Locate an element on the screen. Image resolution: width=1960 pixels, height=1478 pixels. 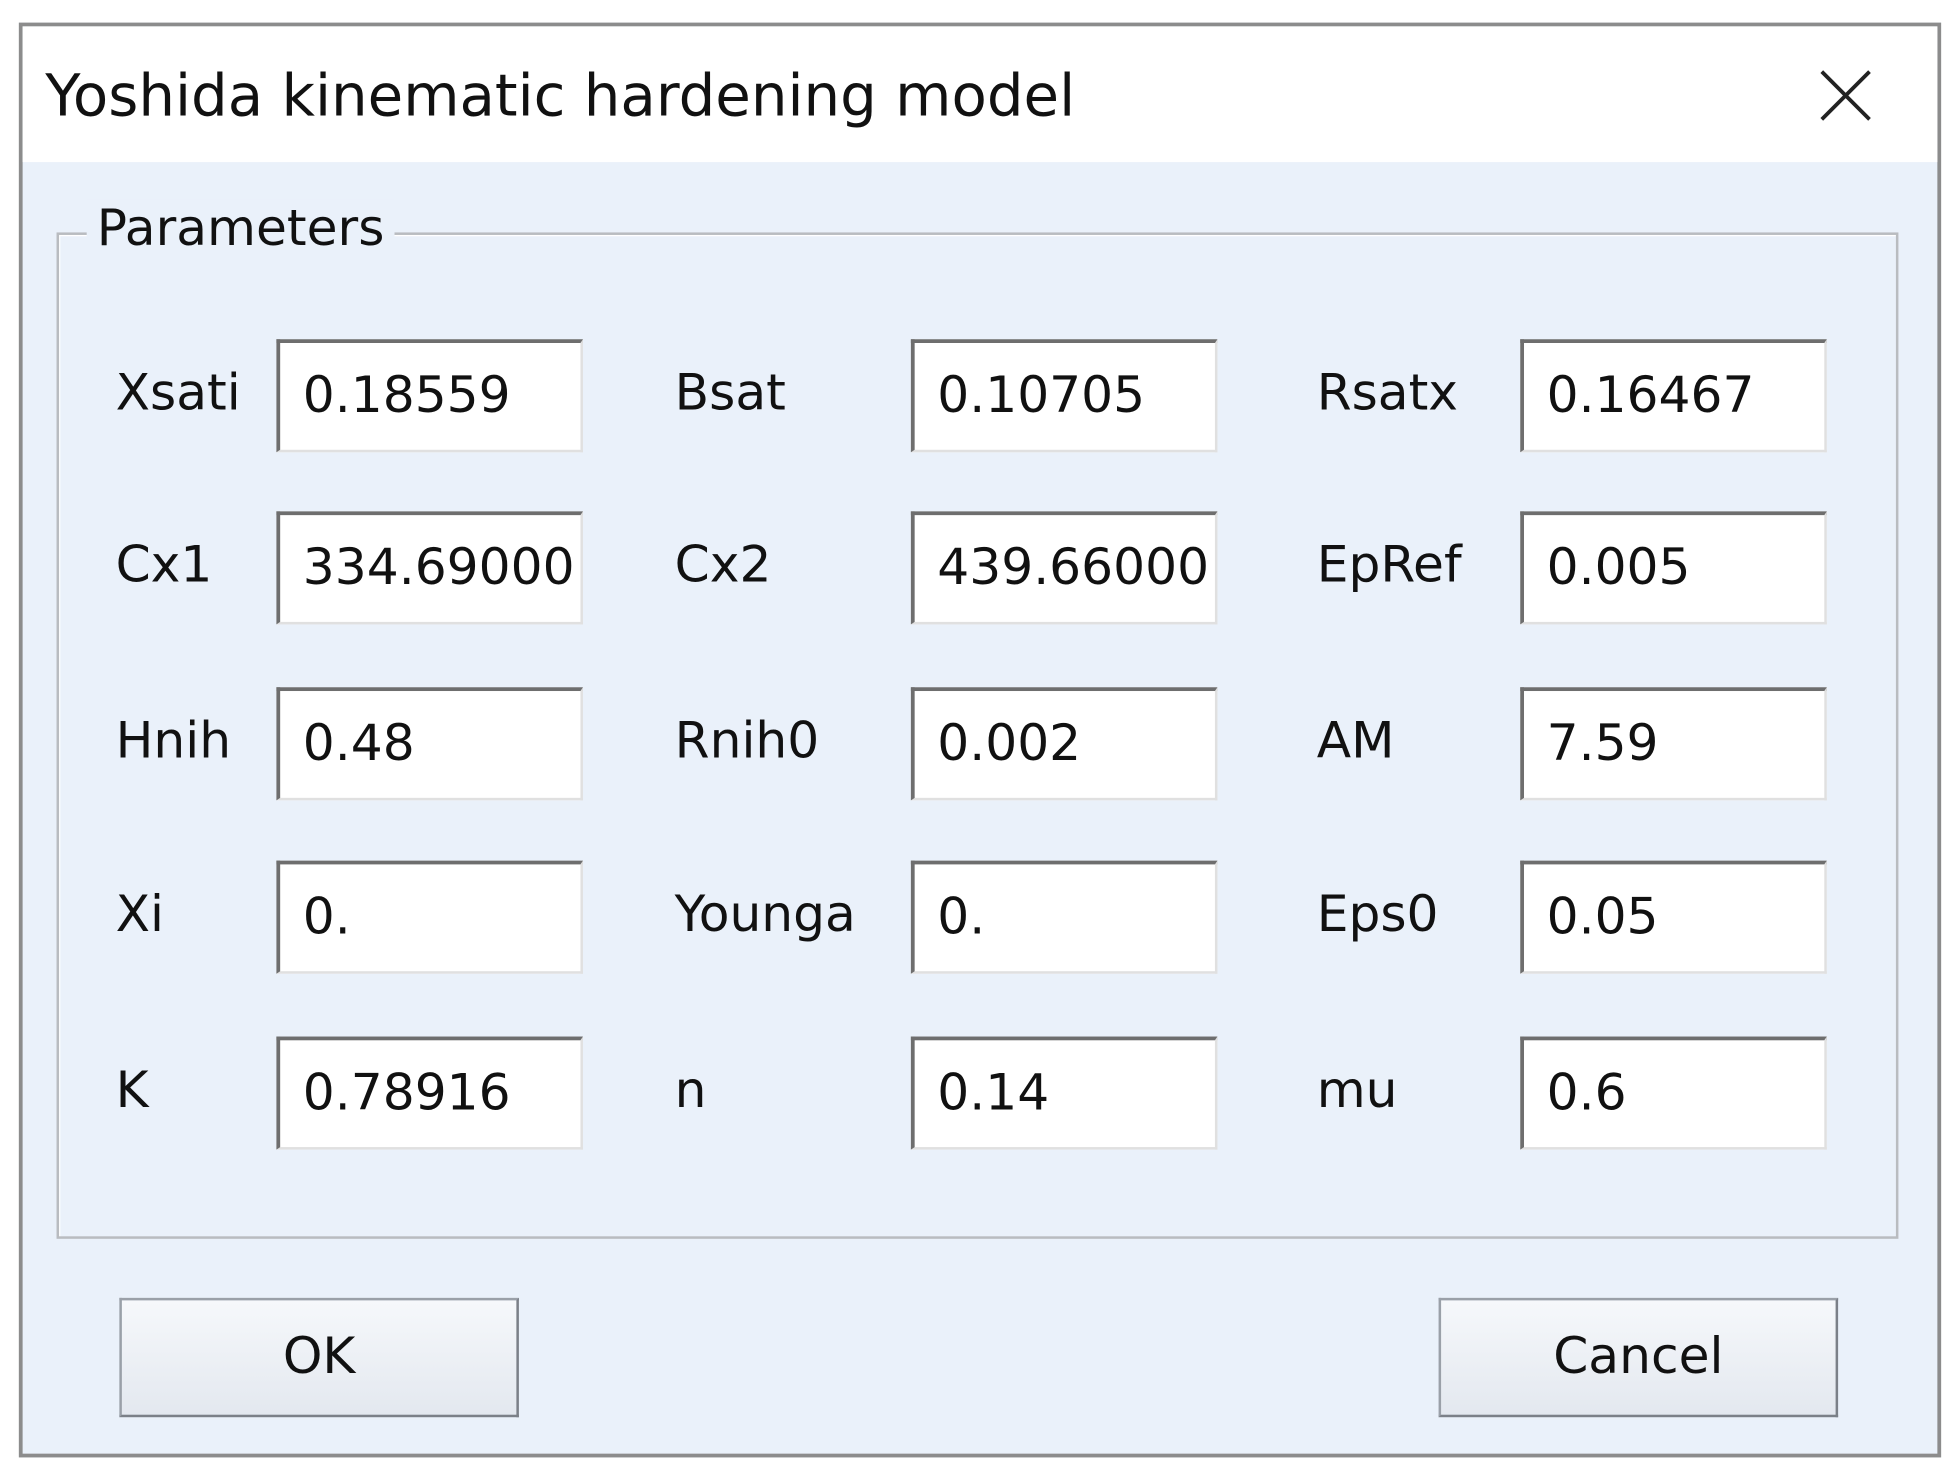
field-label: Hnih is located at coordinates (173, 741).